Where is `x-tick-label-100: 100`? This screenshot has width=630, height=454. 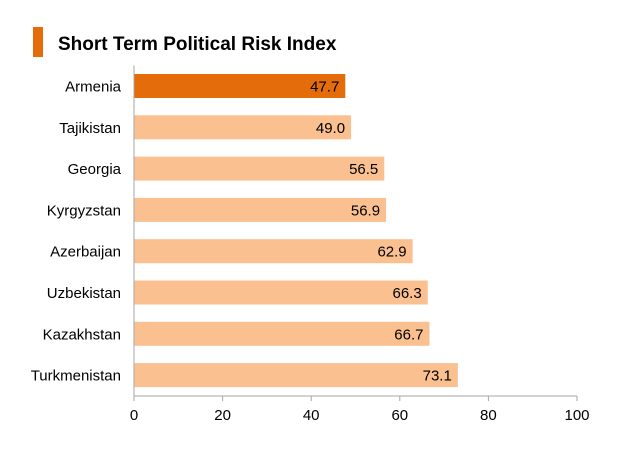 x-tick-label-100: 100 is located at coordinates (576, 415).